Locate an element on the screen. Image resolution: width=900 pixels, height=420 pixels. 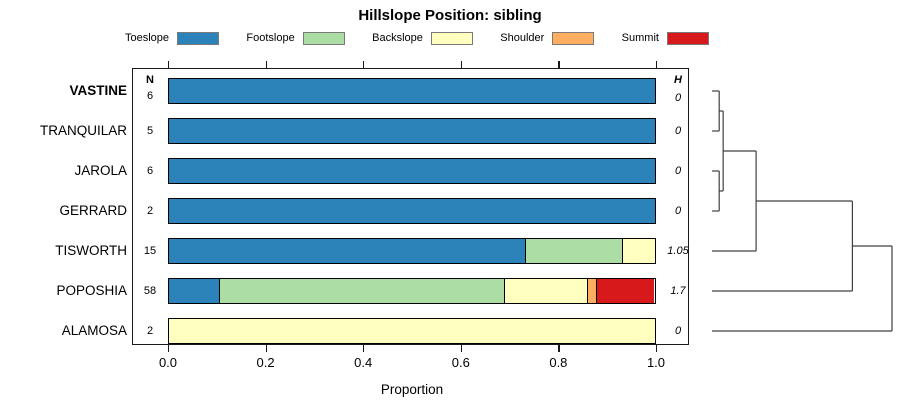
bar-segment-summit is located at coordinates (625, 291).